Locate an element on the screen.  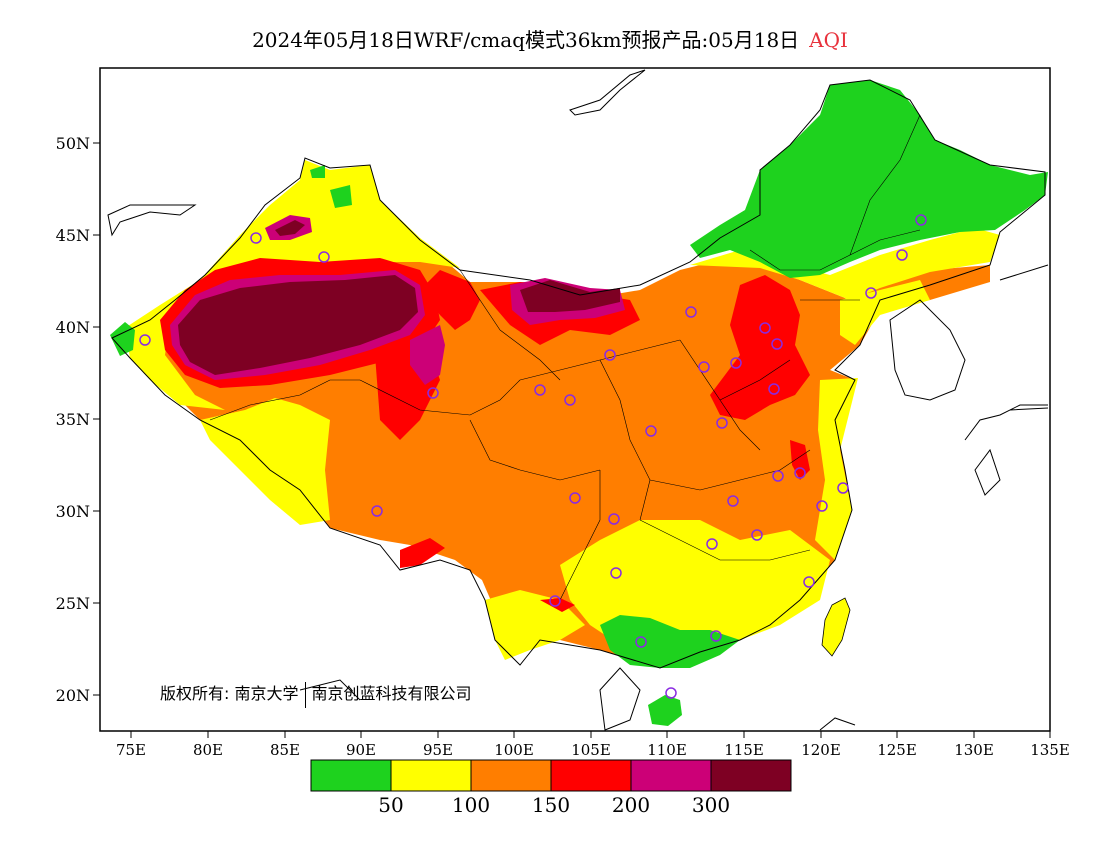
lon-label: 80E is located at coordinates (208, 750).